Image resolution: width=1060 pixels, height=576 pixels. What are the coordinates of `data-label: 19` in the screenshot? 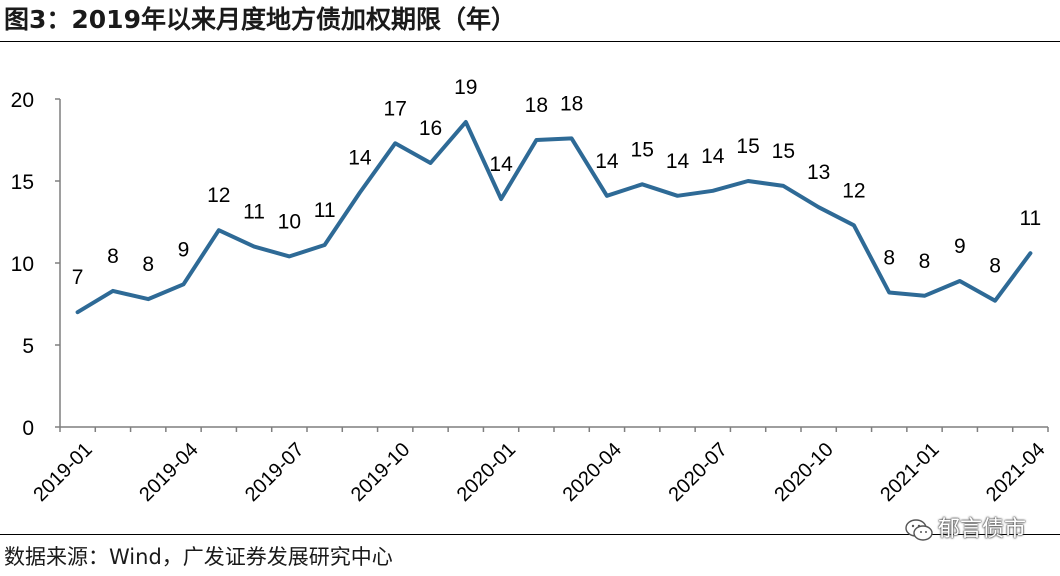 It's located at (465, 87).